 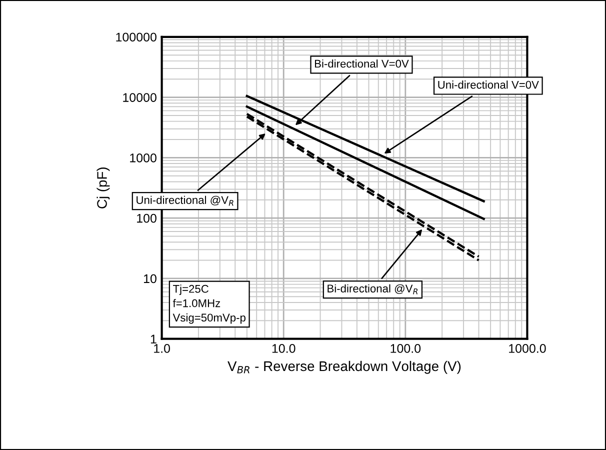 What do you see at coordinates (136, 37) in the screenshot?
I see `y-tick-label: 100000` at bounding box center [136, 37].